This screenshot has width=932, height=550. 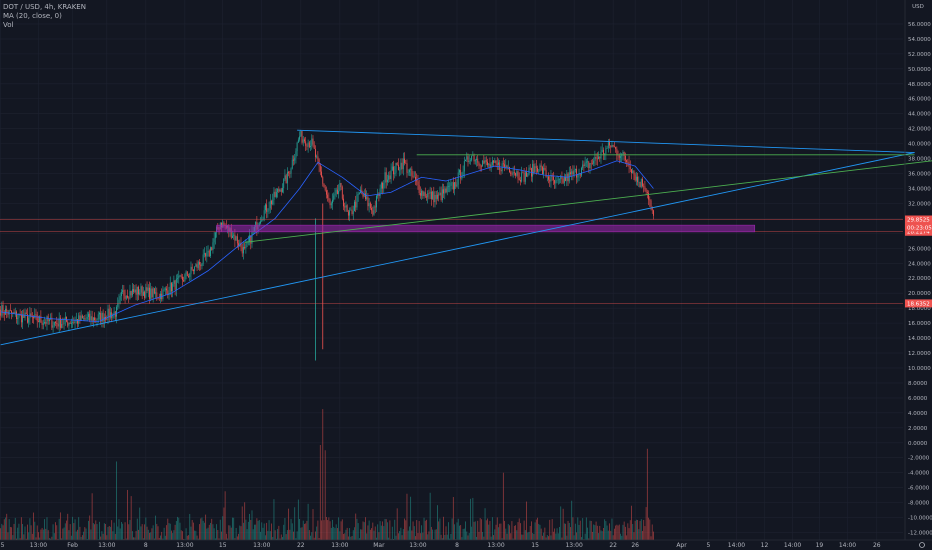 What do you see at coordinates (922, 545) in the screenshot?
I see `settings-gear-icon` at bounding box center [922, 545].